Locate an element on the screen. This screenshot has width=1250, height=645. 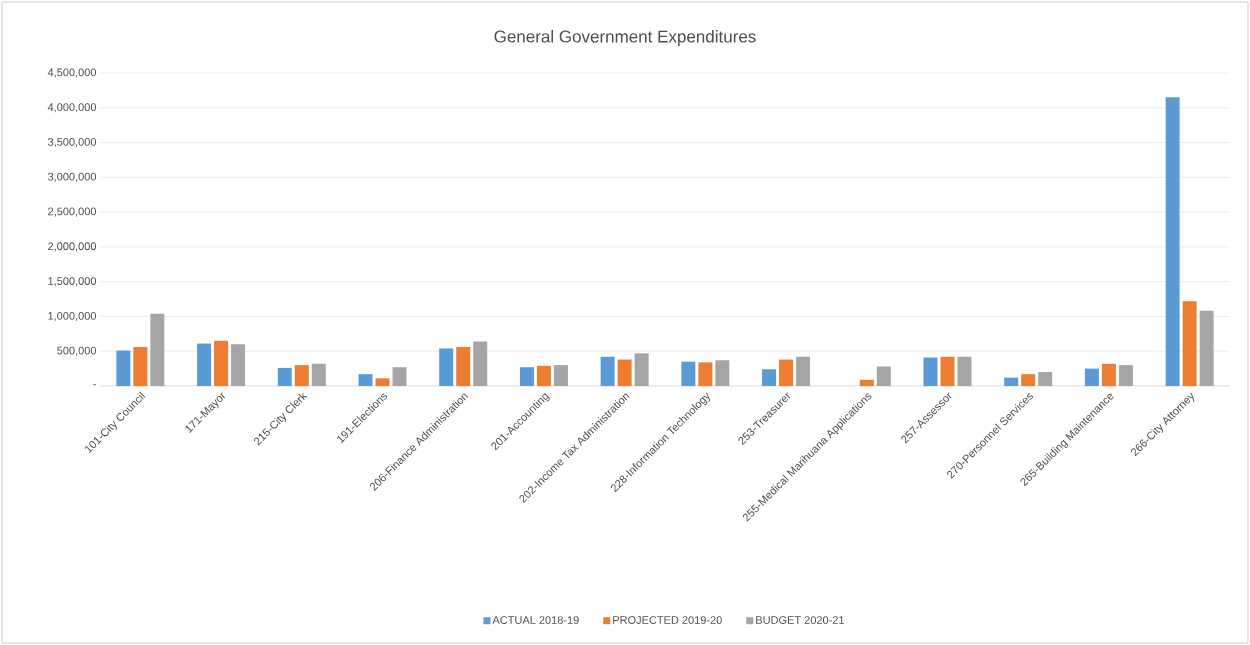
y-tick-label: 4,000,000 is located at coordinates (72, 108).